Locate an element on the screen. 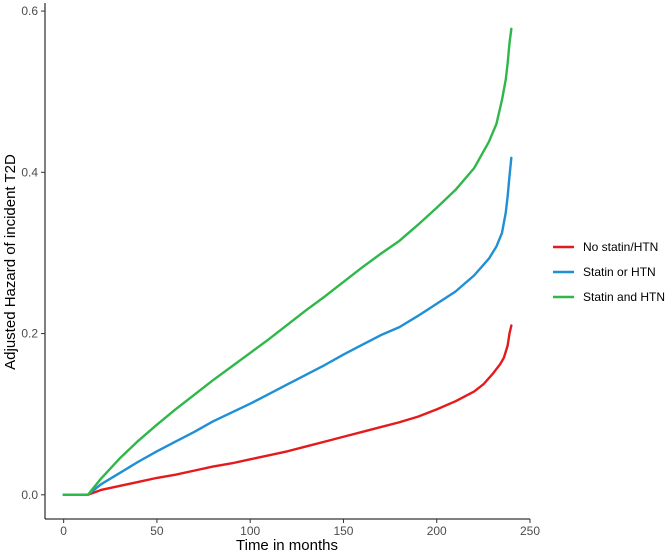 Image resolution: width=669 pixels, height=555 pixels. y-tick-label: 0.2 is located at coordinates (29, 334).